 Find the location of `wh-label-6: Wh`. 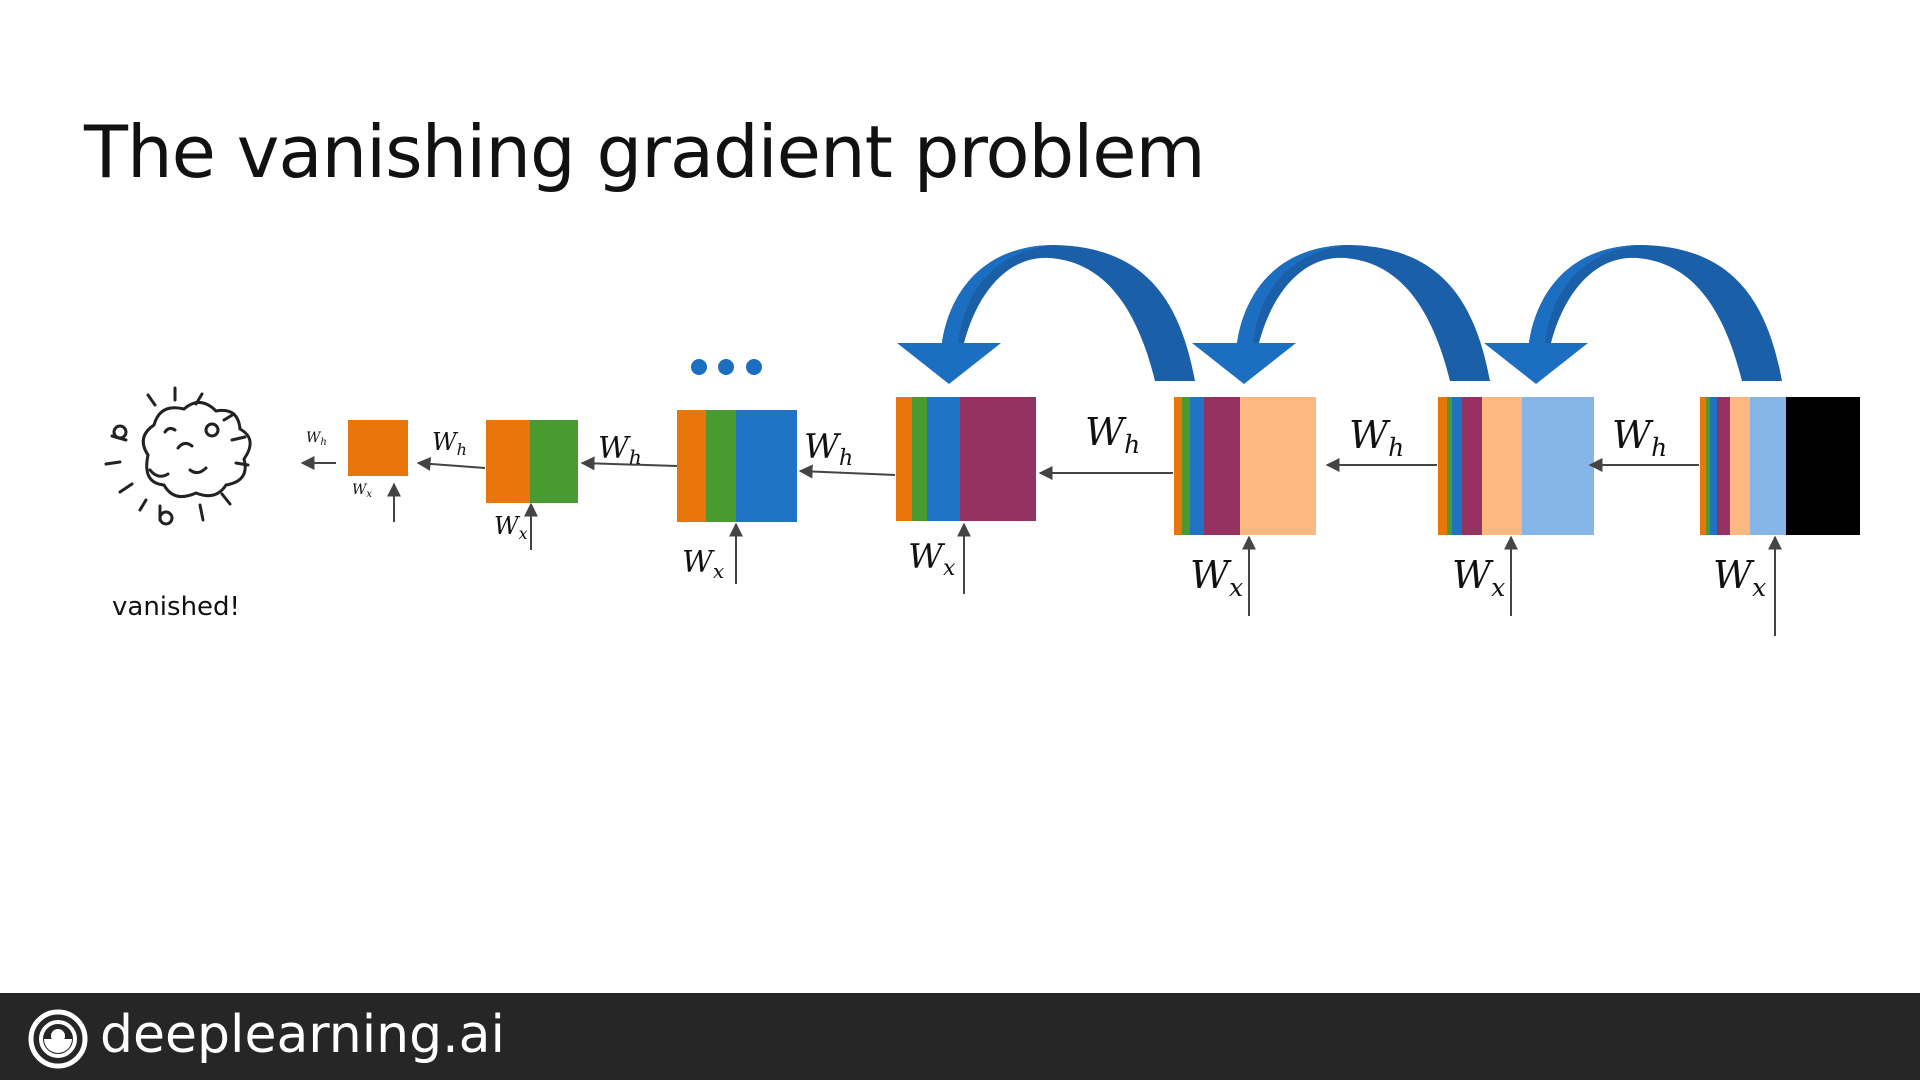

wh-label-6: Wh is located at coordinates (1376, 437).